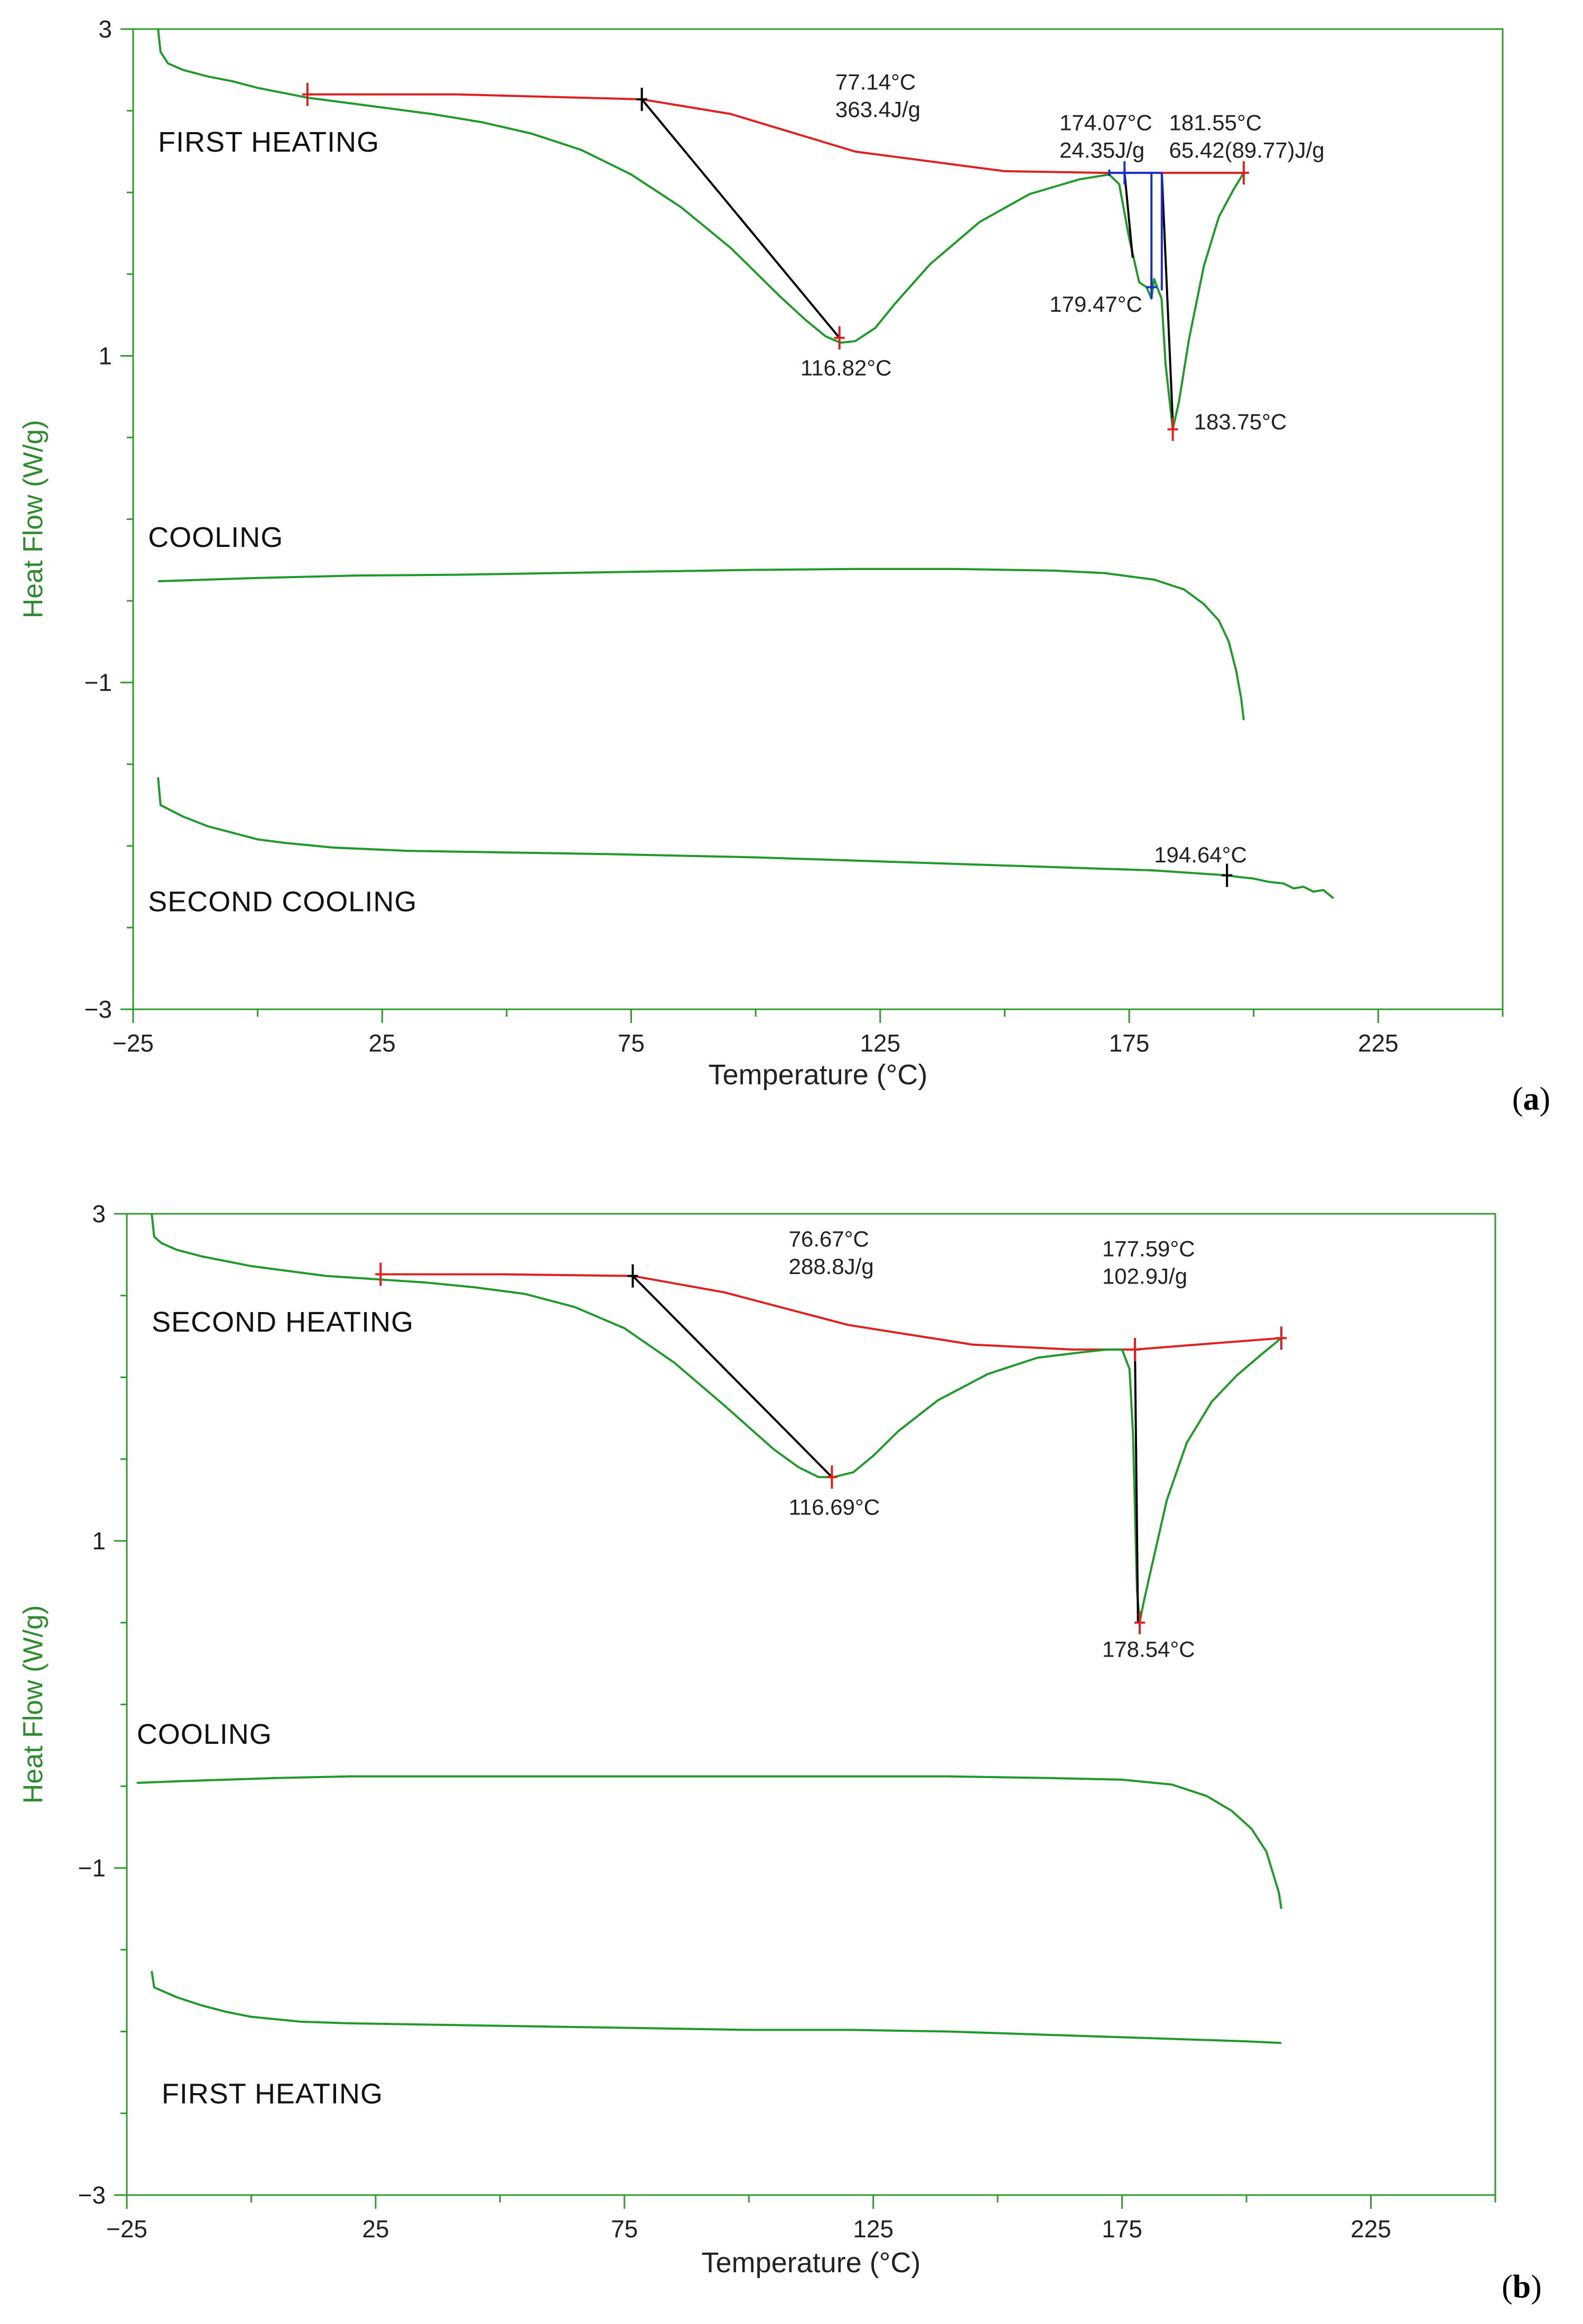  What do you see at coordinates (283, 1322) in the screenshot?
I see `series-label: SECOND HEATING` at bounding box center [283, 1322].